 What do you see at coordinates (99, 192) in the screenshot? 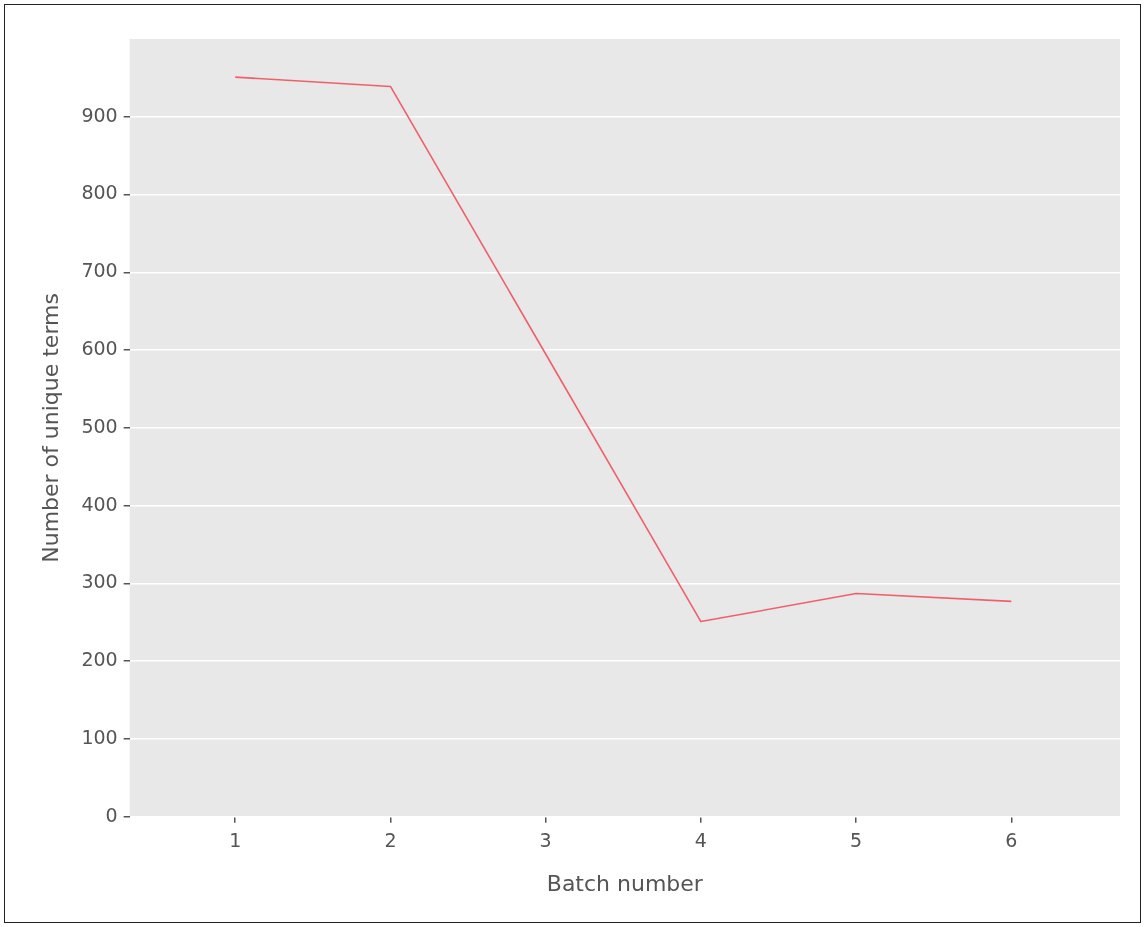
I see `y-tick-label: 800` at bounding box center [99, 192].